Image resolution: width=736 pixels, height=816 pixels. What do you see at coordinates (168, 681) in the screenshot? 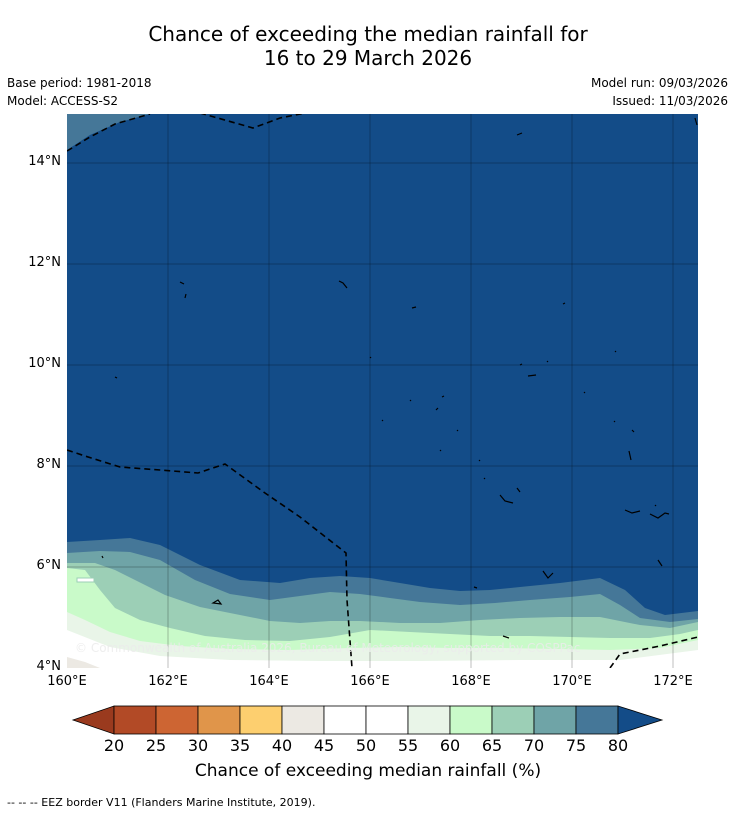
I see `longitude-label: 162°E` at bounding box center [168, 681].